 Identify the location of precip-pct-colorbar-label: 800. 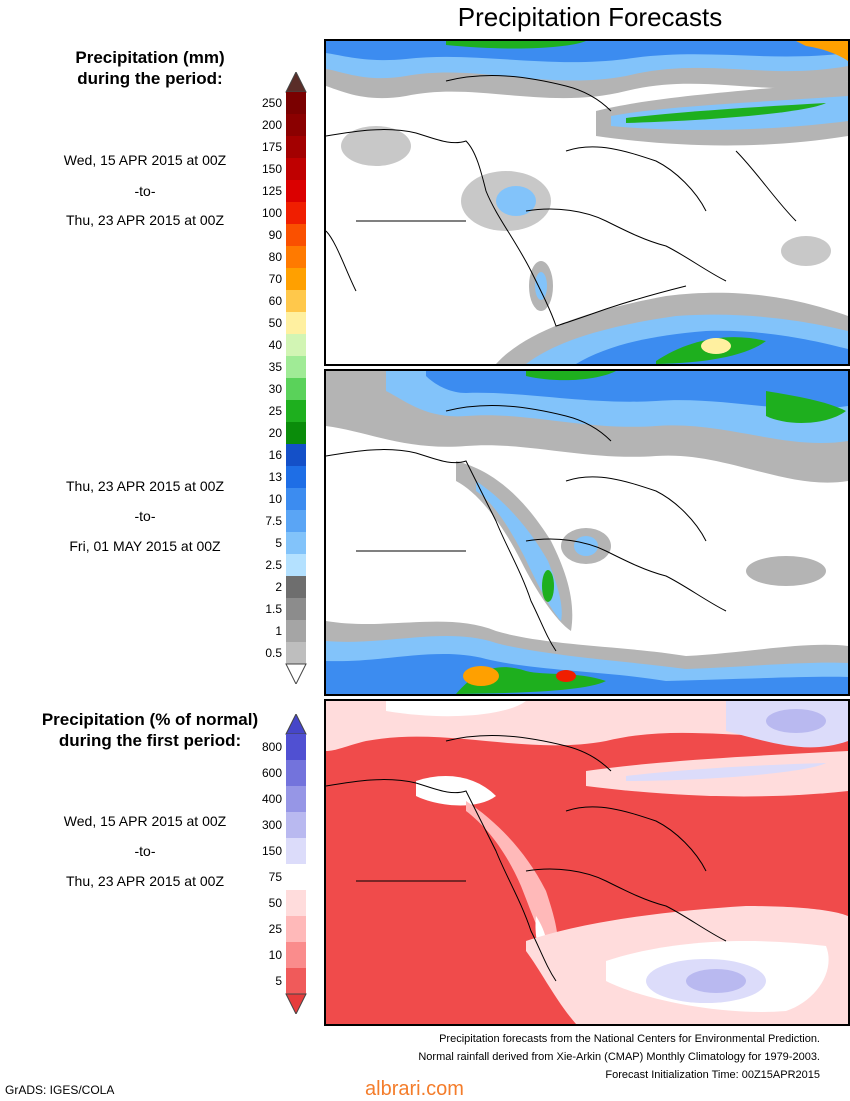
(271, 747).